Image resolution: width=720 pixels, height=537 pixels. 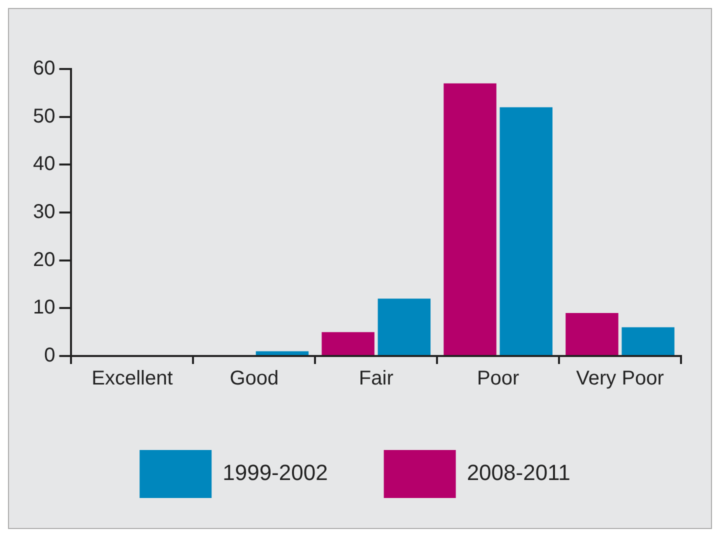 What do you see at coordinates (44, 164) in the screenshot?
I see `y-tick-label: 40` at bounding box center [44, 164].